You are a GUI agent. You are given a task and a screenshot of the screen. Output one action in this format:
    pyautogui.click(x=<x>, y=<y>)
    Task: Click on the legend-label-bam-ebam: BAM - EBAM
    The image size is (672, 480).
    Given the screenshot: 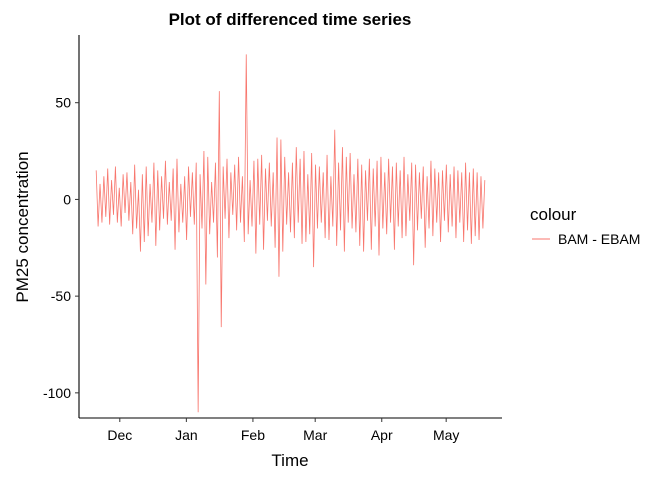 What is the action you would take?
    pyautogui.click(x=599, y=239)
    